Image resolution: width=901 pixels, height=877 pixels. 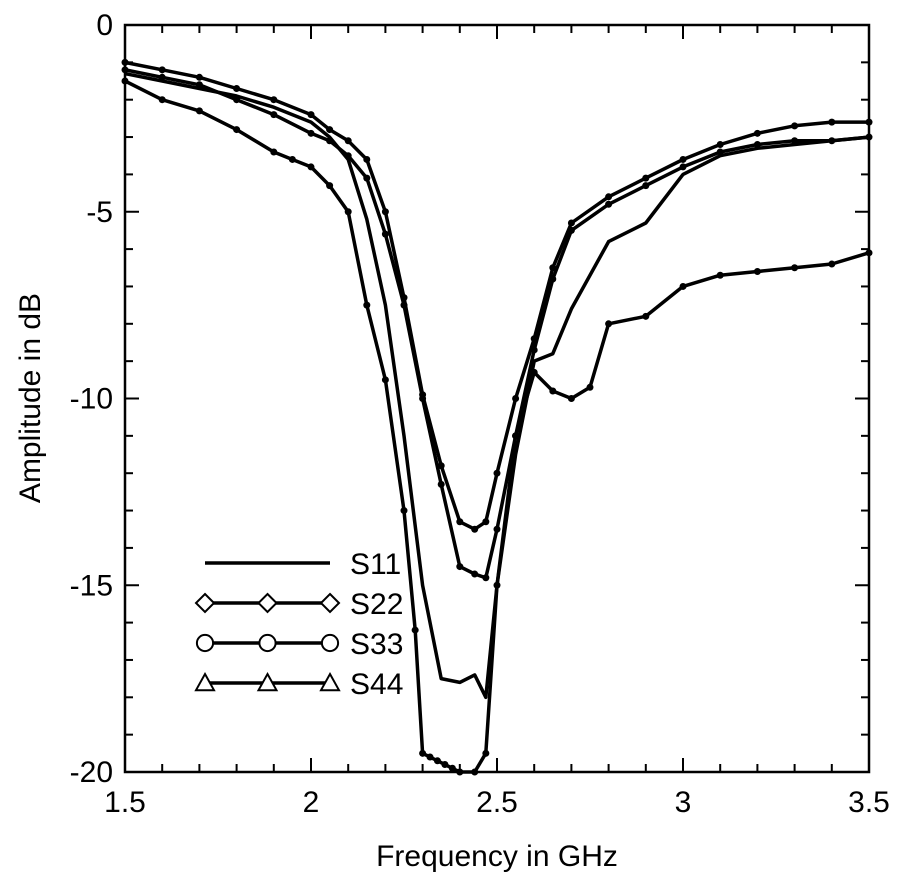 I want to click on legend-label: S22, so click(x=376, y=604).